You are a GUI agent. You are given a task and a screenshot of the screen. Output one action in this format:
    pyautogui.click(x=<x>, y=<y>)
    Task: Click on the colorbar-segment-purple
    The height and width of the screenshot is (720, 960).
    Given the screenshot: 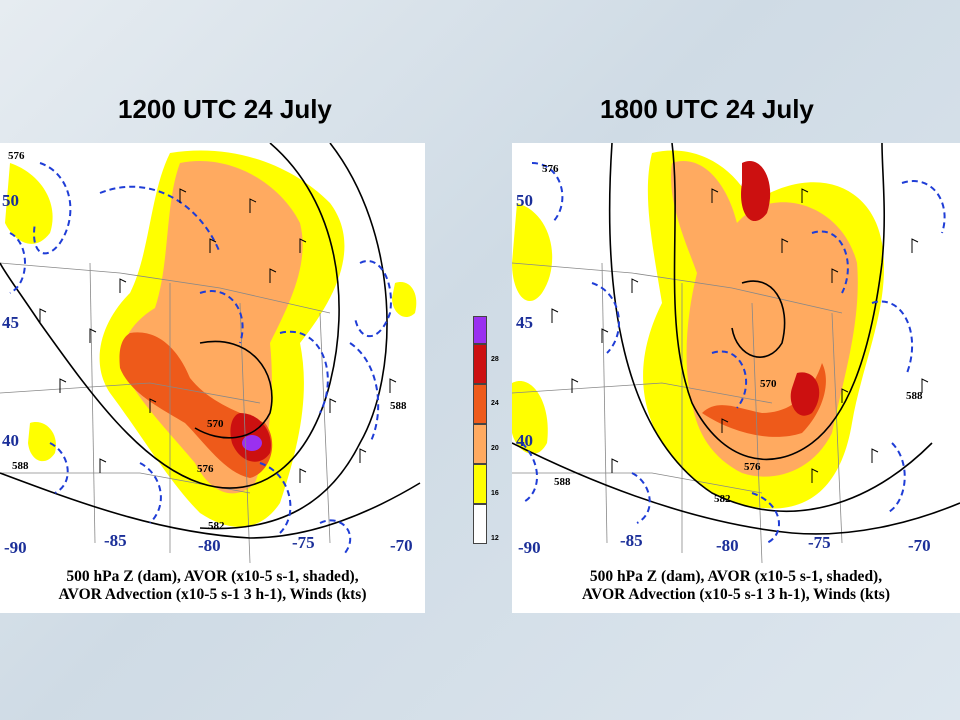 What is the action you would take?
    pyautogui.click(x=480, y=330)
    